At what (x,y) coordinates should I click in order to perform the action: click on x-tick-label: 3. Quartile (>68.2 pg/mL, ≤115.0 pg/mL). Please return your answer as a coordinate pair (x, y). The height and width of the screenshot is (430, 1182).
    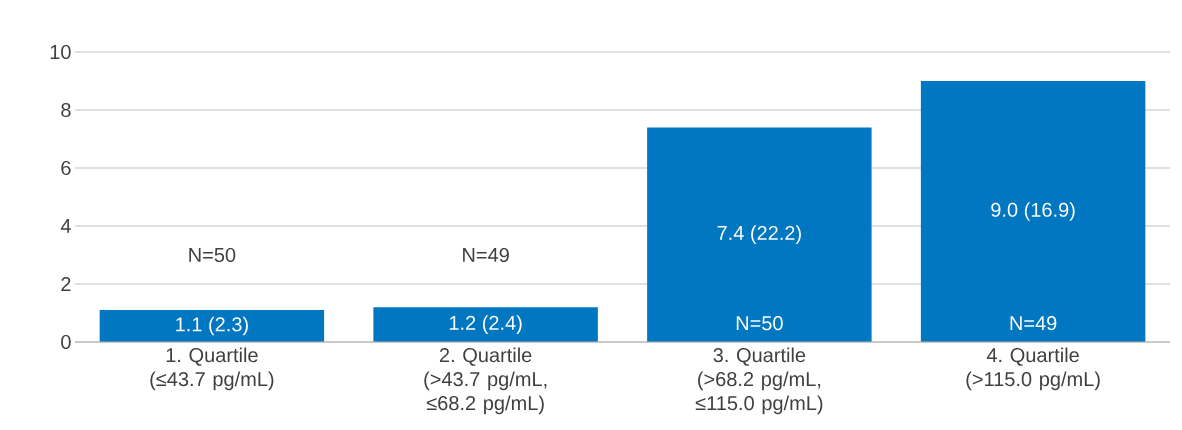
    Looking at the image, I should click on (759, 381).